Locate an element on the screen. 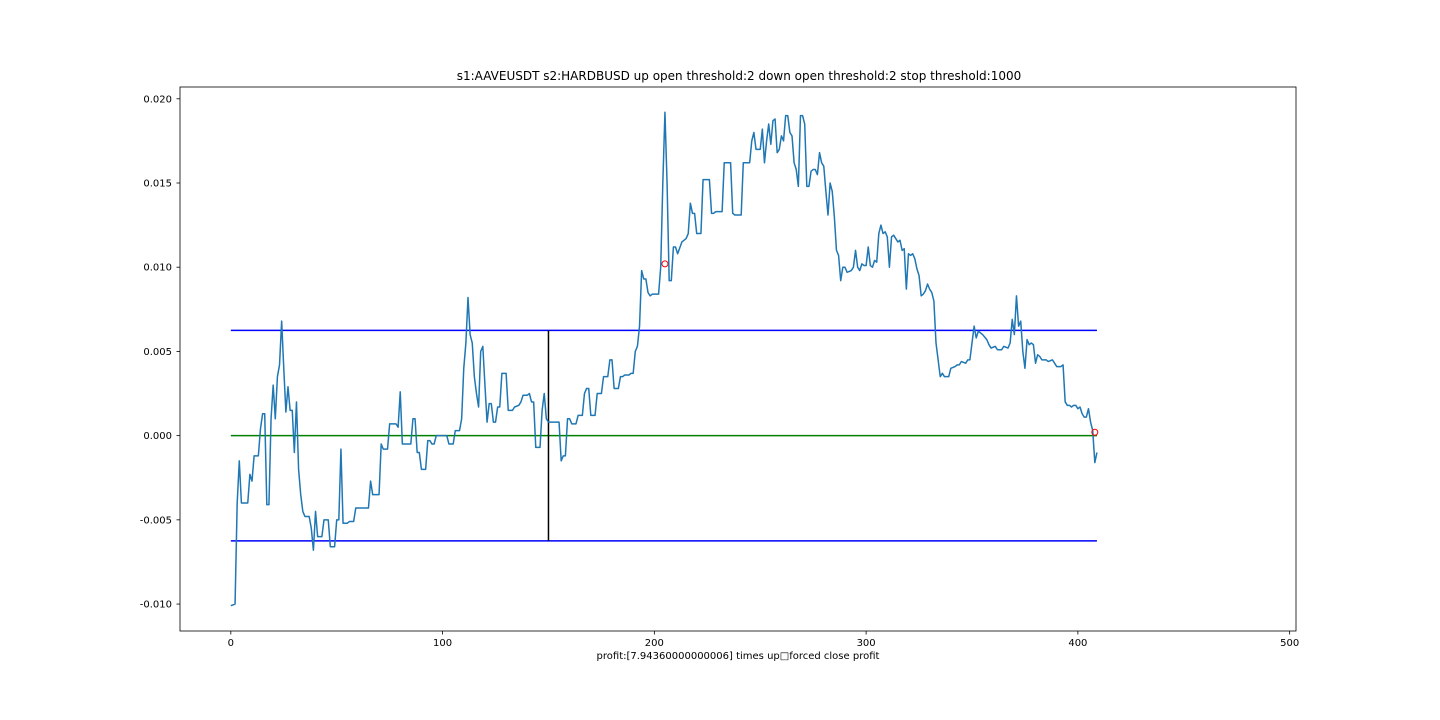 The image size is (1440, 720). x-tick-label-4: 400 is located at coordinates (1077, 643).